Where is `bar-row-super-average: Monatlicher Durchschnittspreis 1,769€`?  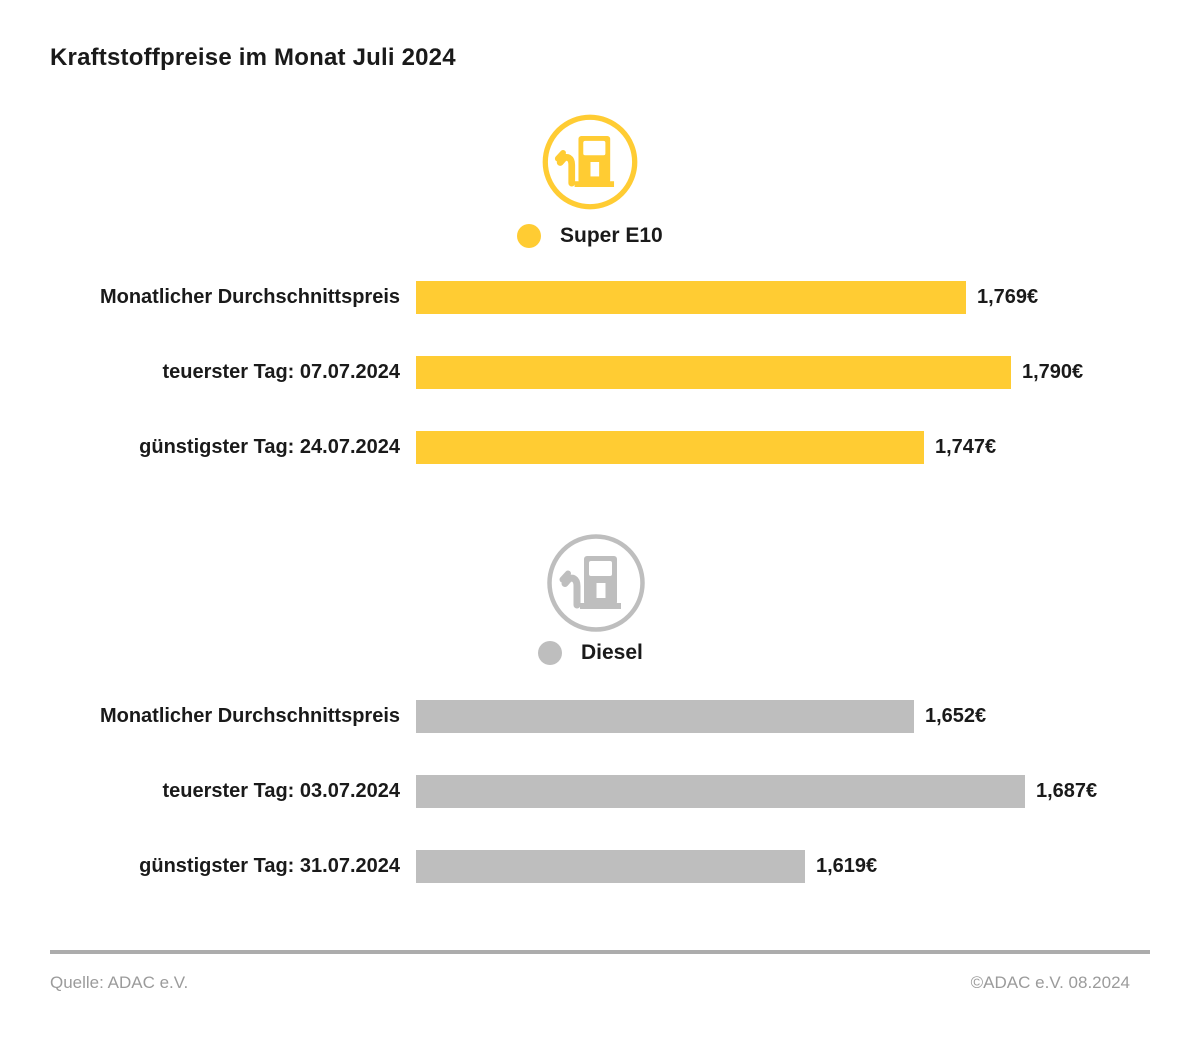 bar-row-super-average: Monatlicher Durchschnittspreis 1,769€ is located at coordinates (600, 297).